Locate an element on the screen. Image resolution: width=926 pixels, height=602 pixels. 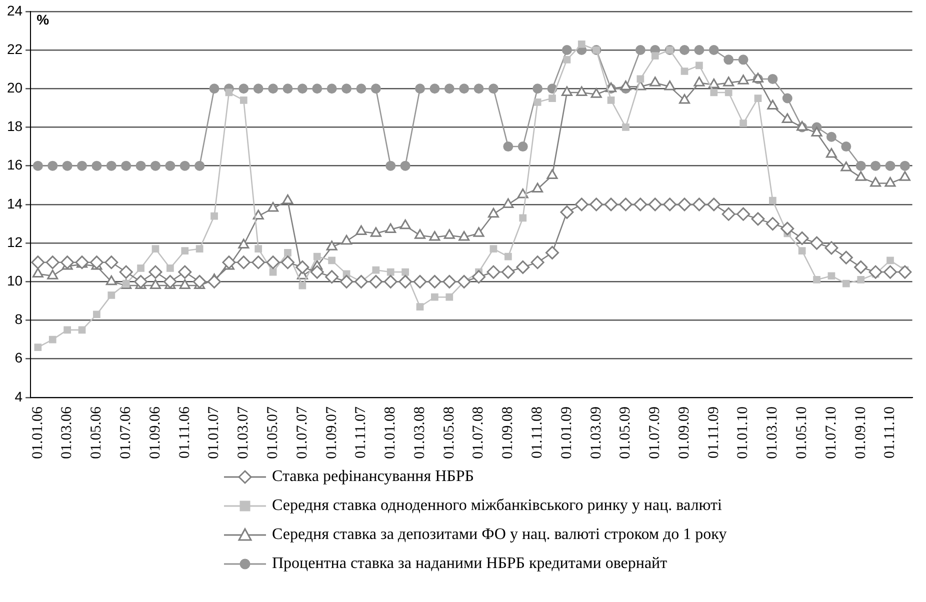
x-tick-label: 01.07.07 is located at coordinates (302, 432).